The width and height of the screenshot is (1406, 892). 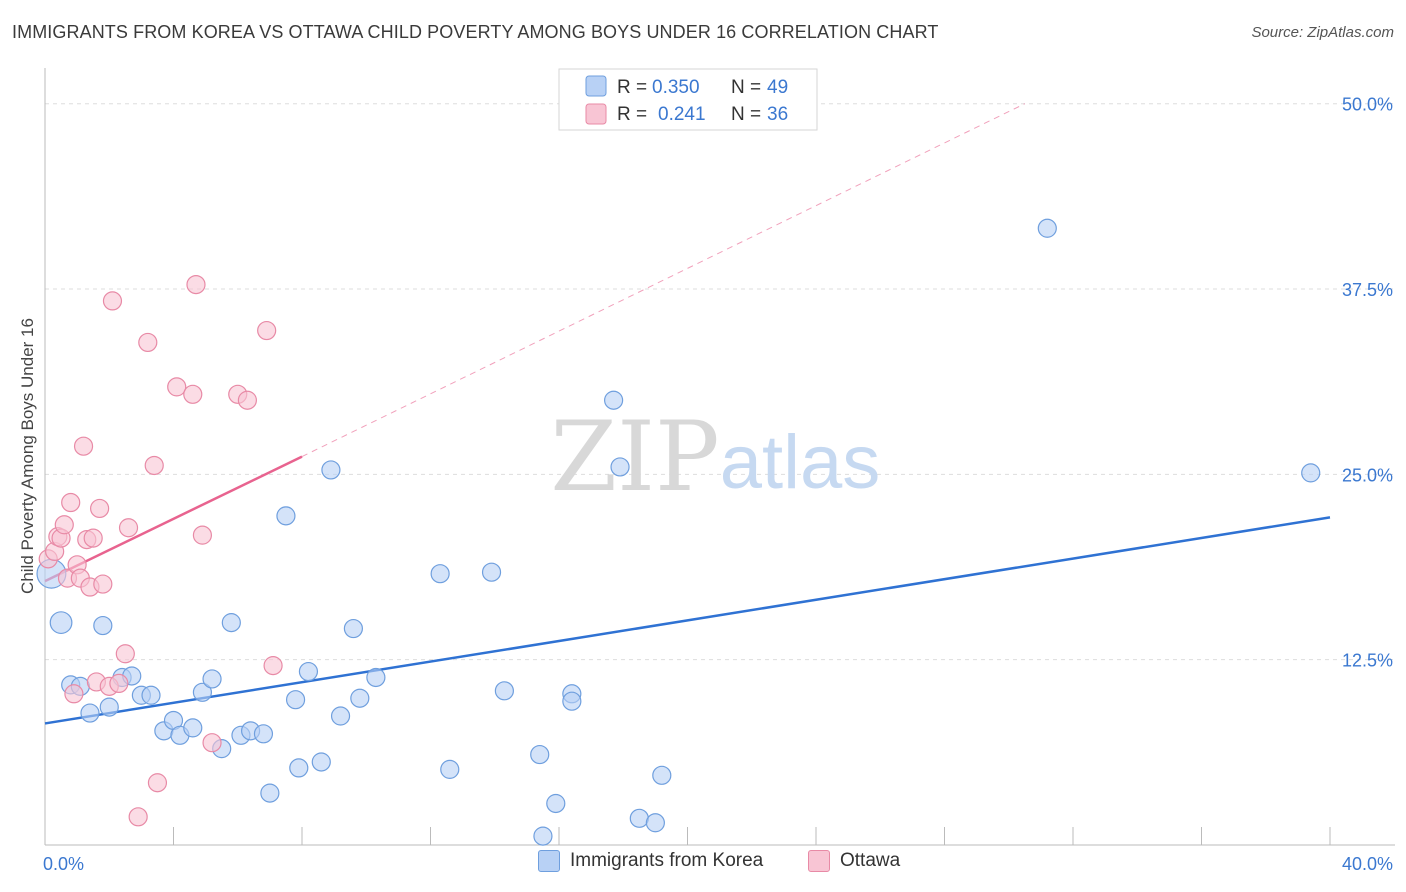 What do you see at coordinates (676, 87) in the screenshot?
I see `stats-r-value-korea: 0.350` at bounding box center [676, 87].